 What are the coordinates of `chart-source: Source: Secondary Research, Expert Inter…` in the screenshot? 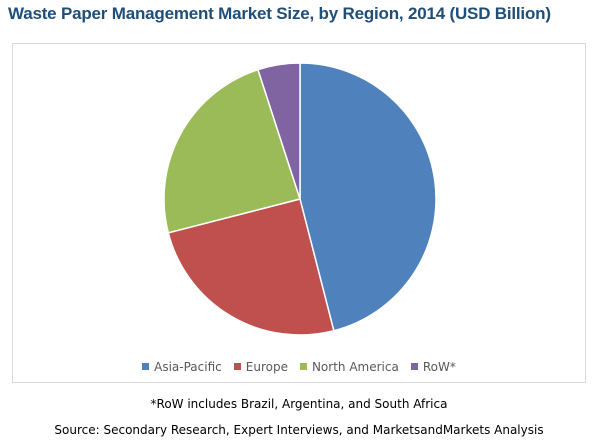 It's located at (299, 430).